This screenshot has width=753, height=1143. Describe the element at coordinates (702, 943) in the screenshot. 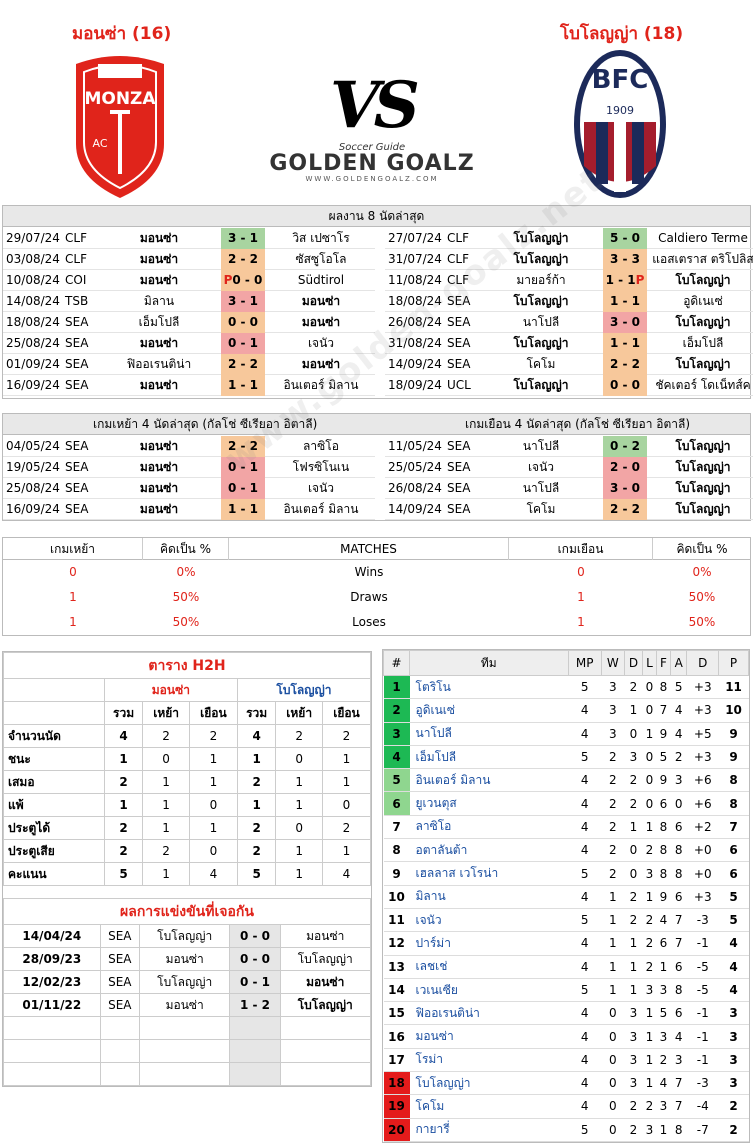

I see `standings-cell: -1` at that location.